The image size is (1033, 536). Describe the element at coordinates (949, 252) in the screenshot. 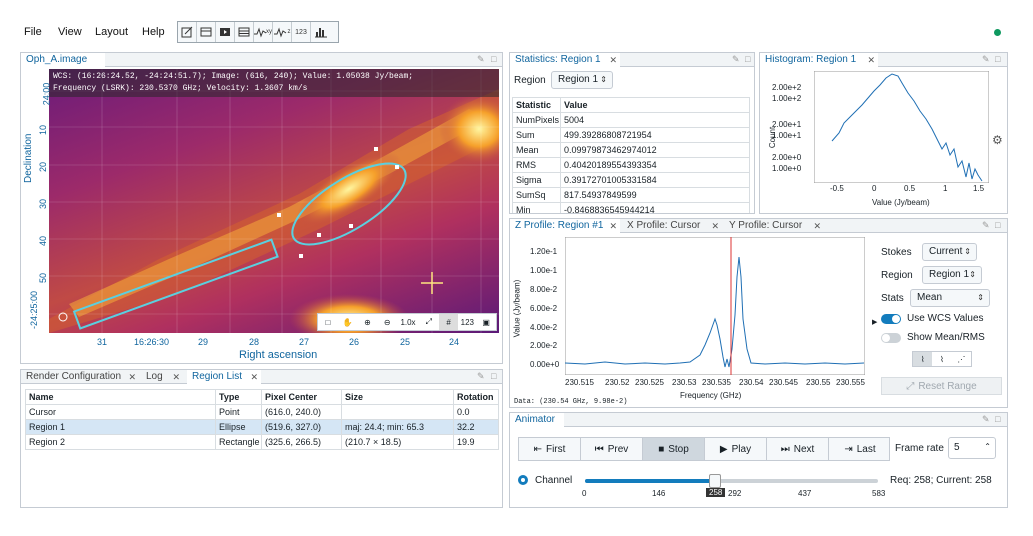

I see `stokes-select: Current ⇕` at that location.